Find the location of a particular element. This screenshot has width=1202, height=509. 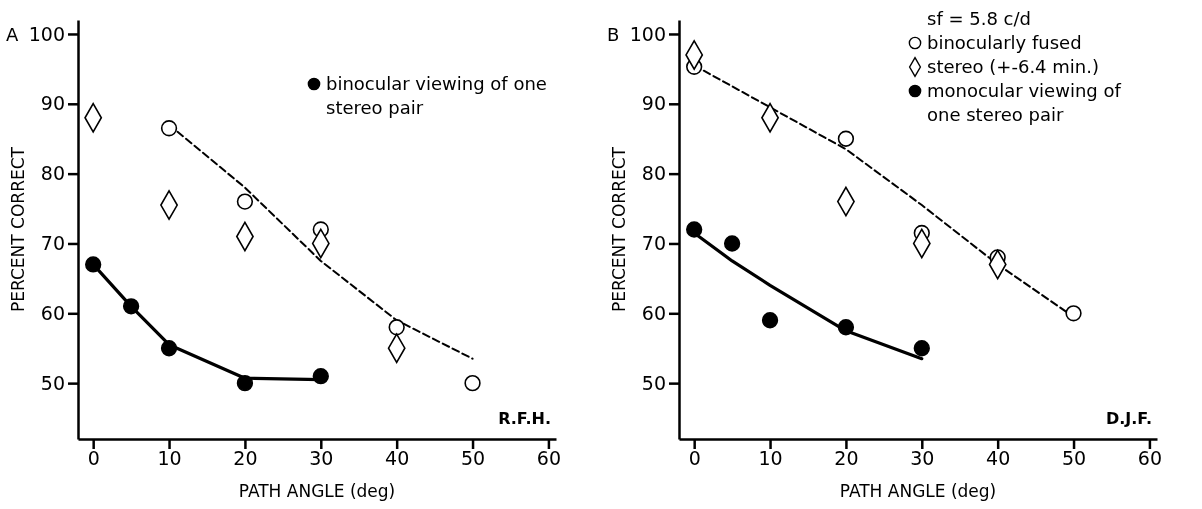

chart-title: A is located at coordinates (12, 34).